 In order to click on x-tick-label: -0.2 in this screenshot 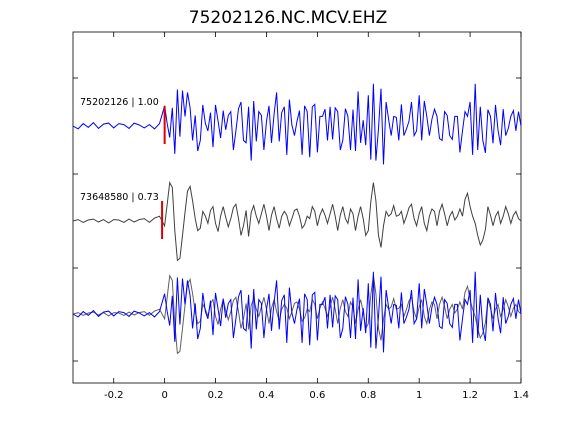, I will do `click(114, 395)`.